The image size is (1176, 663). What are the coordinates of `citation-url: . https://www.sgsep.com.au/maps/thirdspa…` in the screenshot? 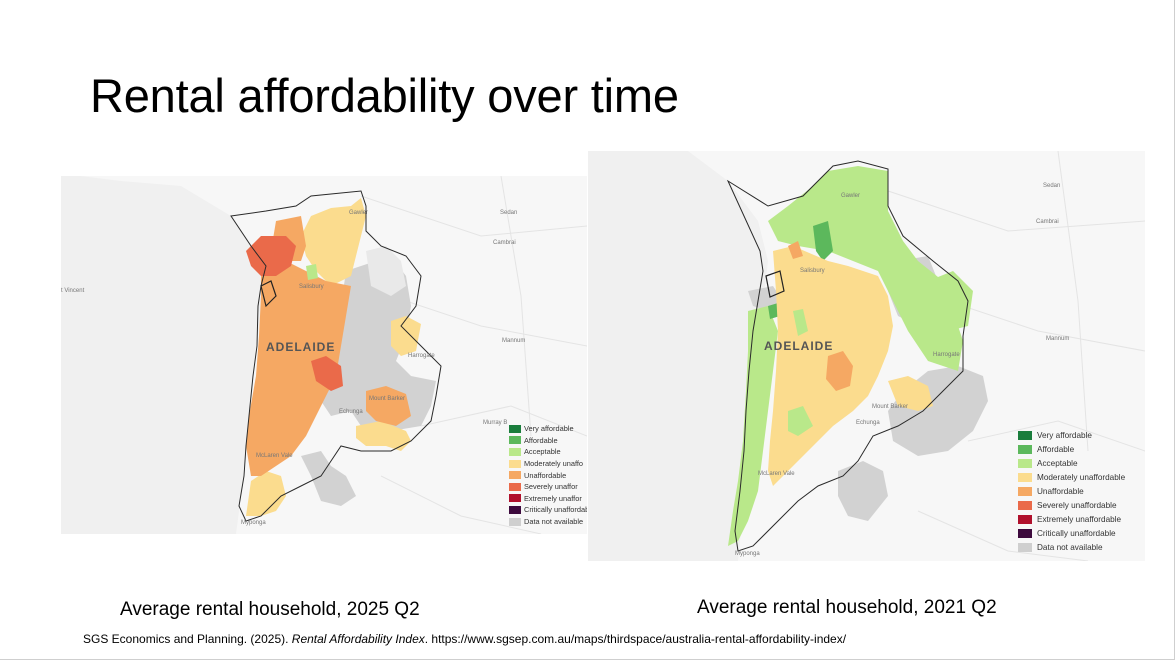 It's located at (635, 639).